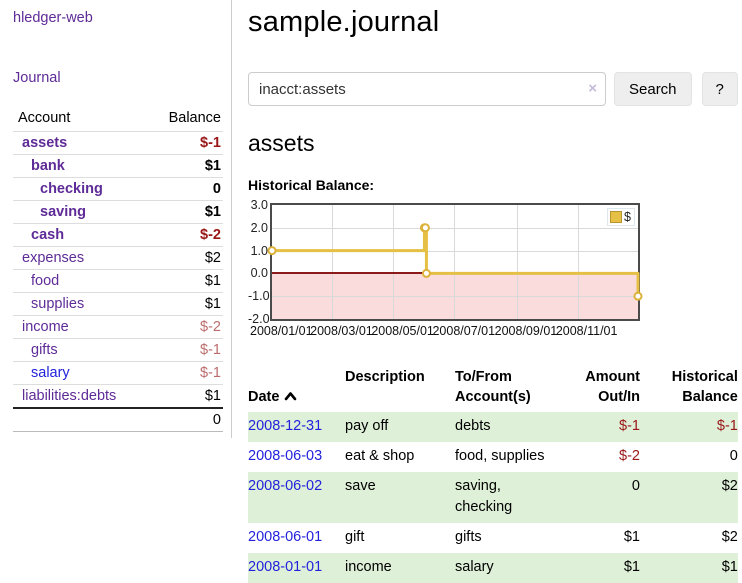 The image size is (742, 583). What do you see at coordinates (185, 419) in the screenshot?
I see `accounts-total-value: 0` at bounding box center [185, 419].